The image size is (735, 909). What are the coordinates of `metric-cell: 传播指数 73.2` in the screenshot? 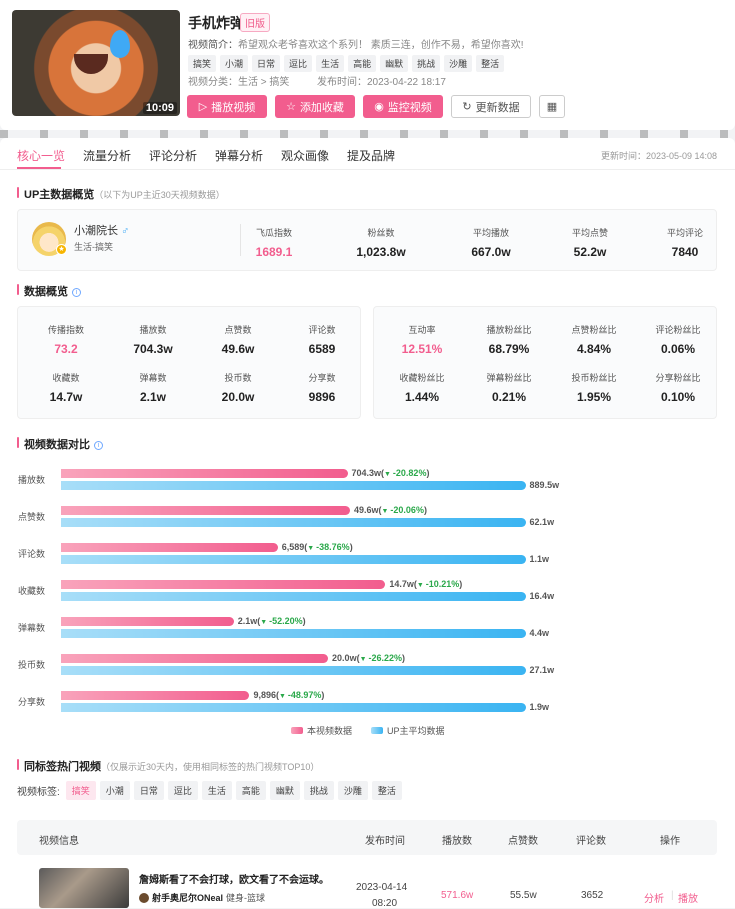 It's located at (66, 339).